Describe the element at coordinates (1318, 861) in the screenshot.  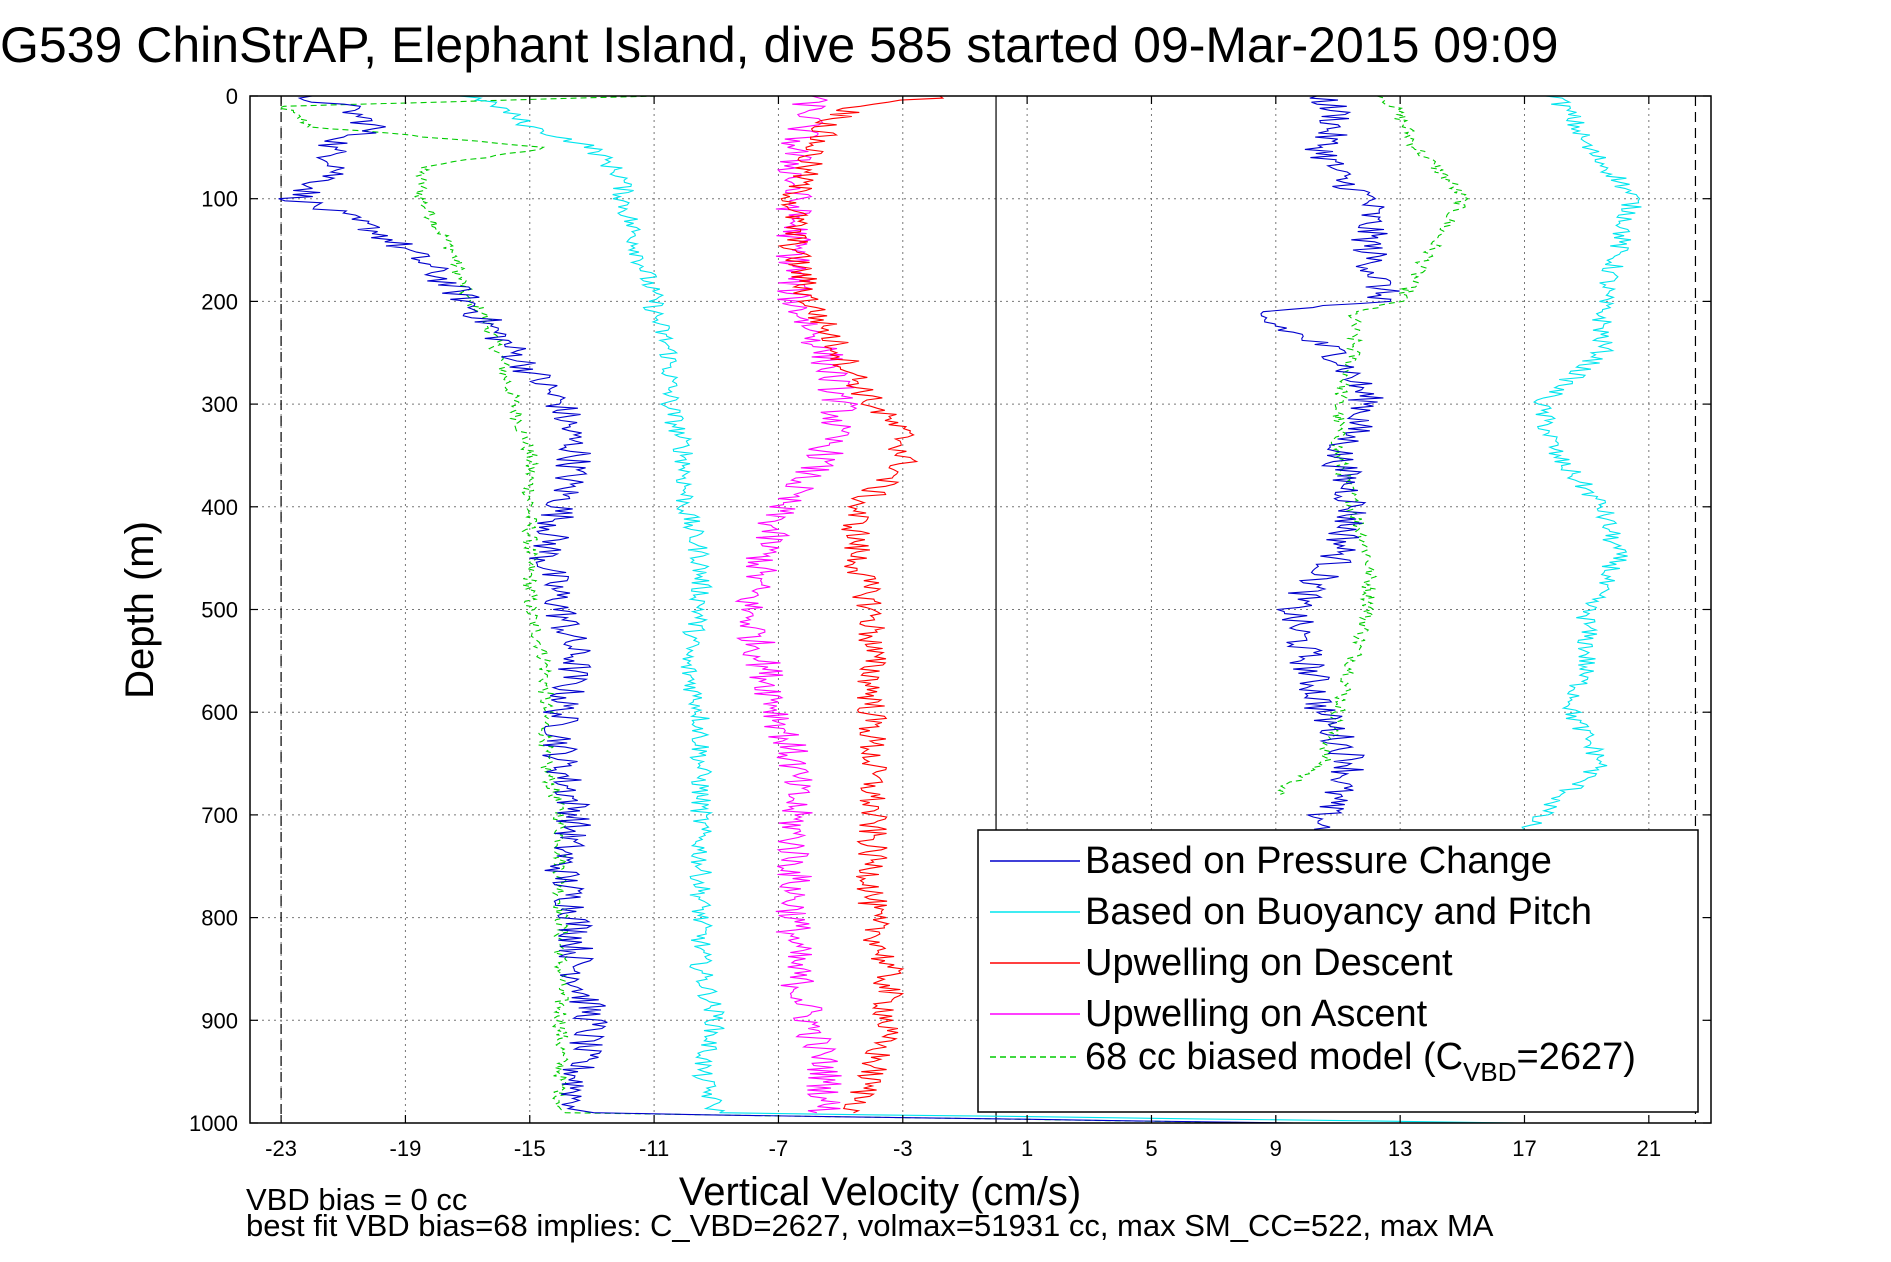
I see `legend-label: Based on Pressure Change` at that location.